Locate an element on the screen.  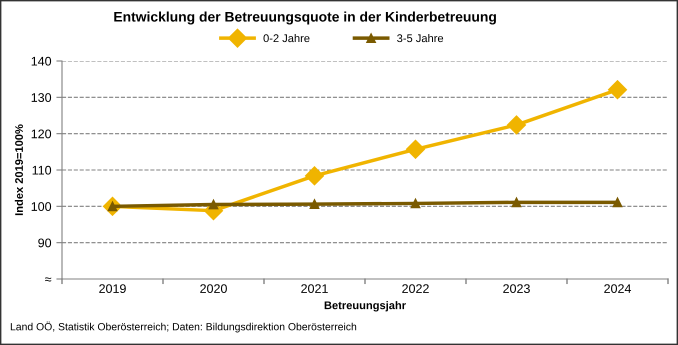
y-tick-label: 110 is located at coordinates (42, 170).